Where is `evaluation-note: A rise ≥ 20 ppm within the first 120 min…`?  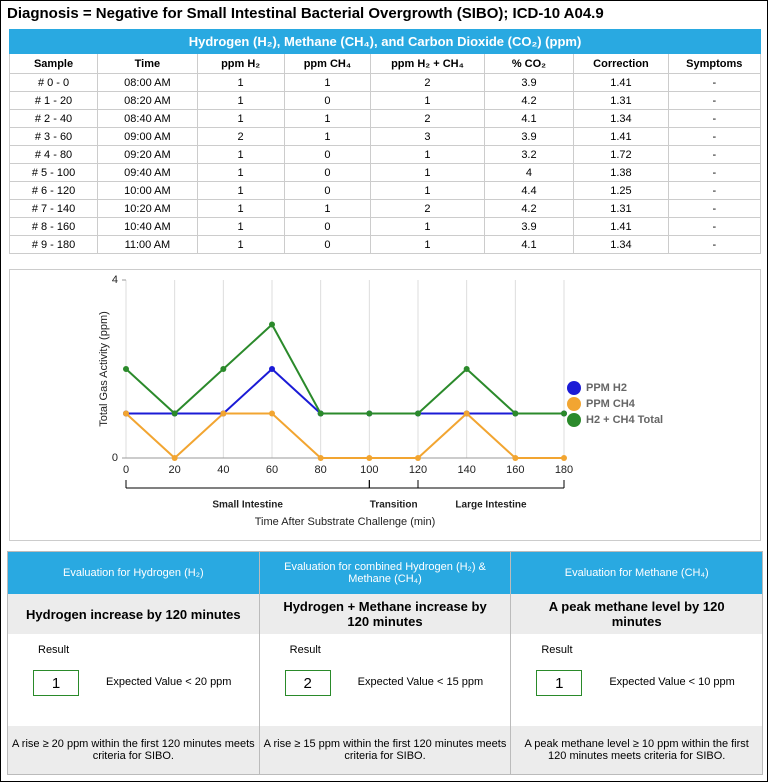 evaluation-note: A rise ≥ 20 ppm within the first 120 min… is located at coordinates (133, 750).